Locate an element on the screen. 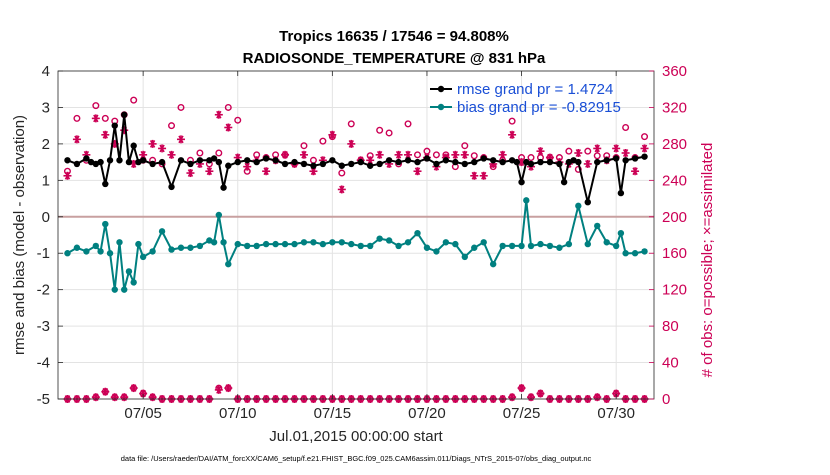  legend-bias-label: bias grand pr = -0.82915 is located at coordinates (539, 107).